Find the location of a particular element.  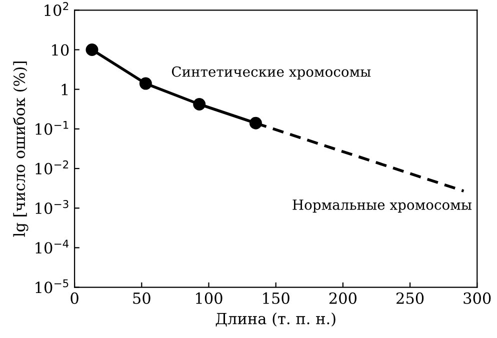

x-tick-label: 100 is located at coordinates (209, 298).